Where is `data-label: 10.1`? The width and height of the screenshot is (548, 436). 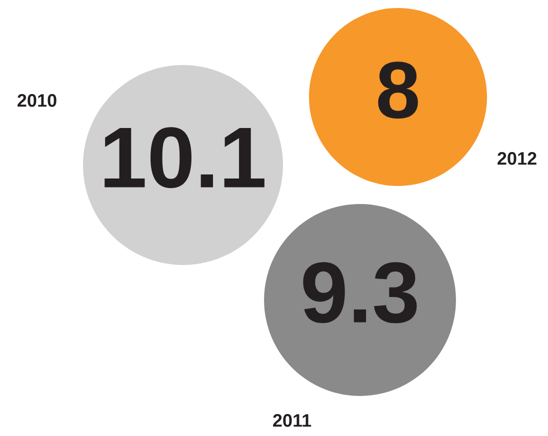 data-label: 10.1 is located at coordinates (184, 157).